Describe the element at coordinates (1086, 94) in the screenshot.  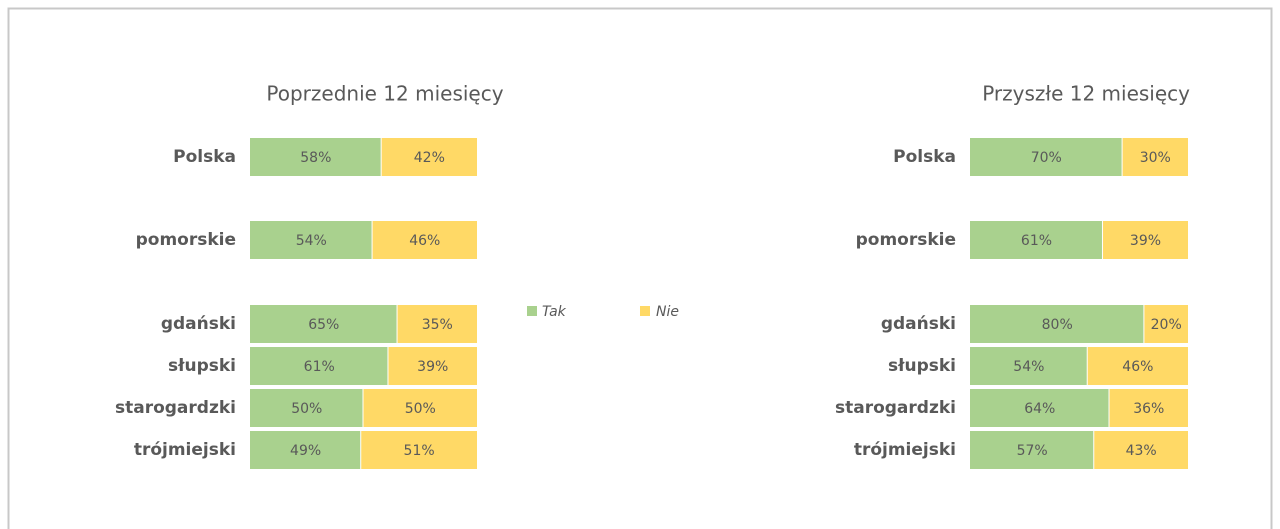
I see `chart-title: Przyszłe 12 miesięcy` at that location.